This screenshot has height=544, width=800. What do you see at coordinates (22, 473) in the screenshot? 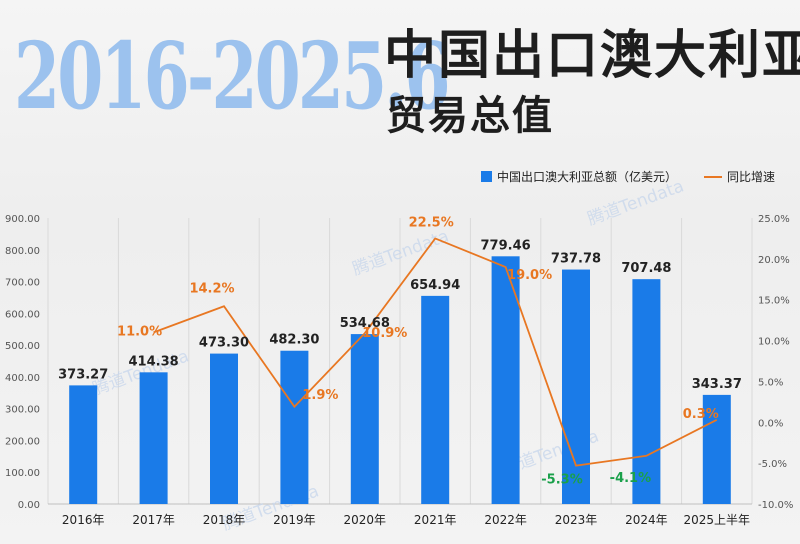
I see `y-left-tick-label: 100.00` at bounding box center [22, 473].